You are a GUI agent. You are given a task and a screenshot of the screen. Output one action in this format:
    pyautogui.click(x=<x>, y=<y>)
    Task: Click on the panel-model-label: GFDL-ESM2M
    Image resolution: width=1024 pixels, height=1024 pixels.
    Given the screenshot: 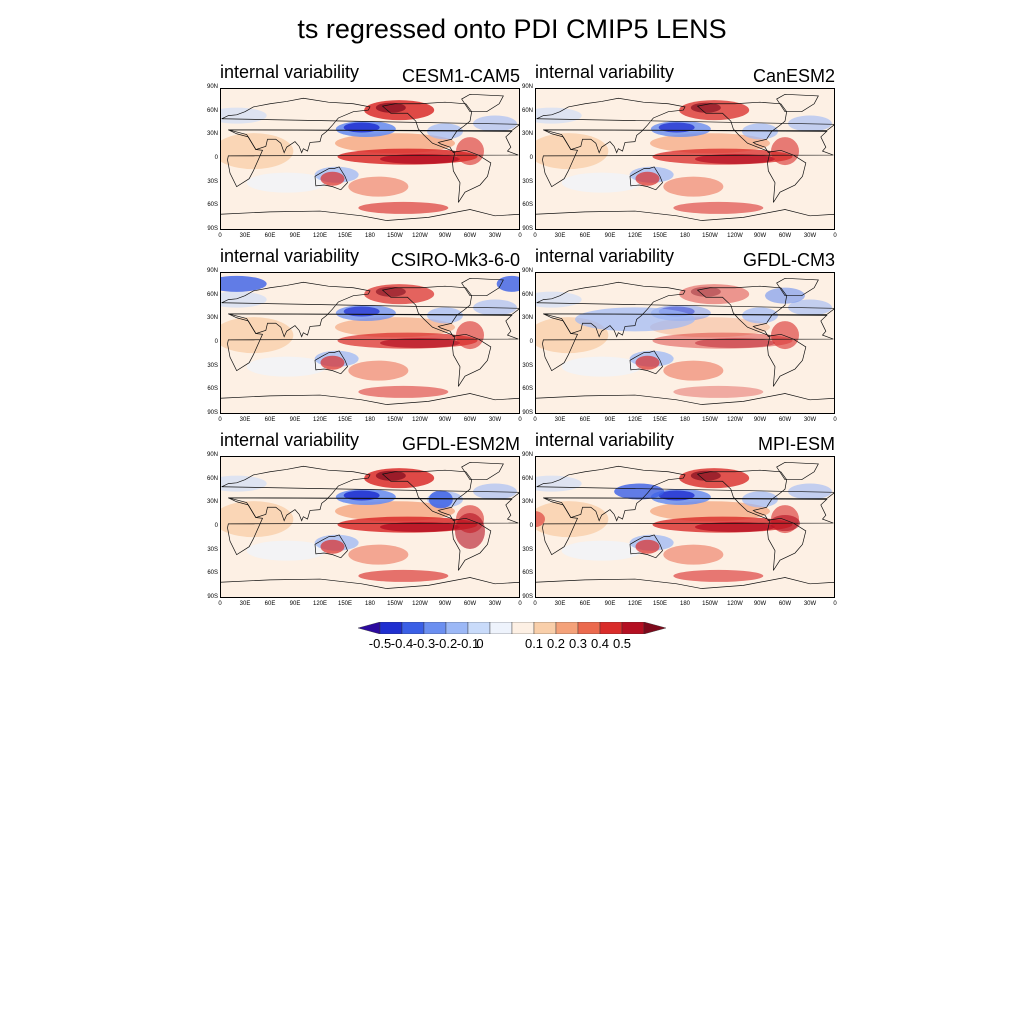 What is the action you would take?
    pyautogui.click(x=460, y=444)
    